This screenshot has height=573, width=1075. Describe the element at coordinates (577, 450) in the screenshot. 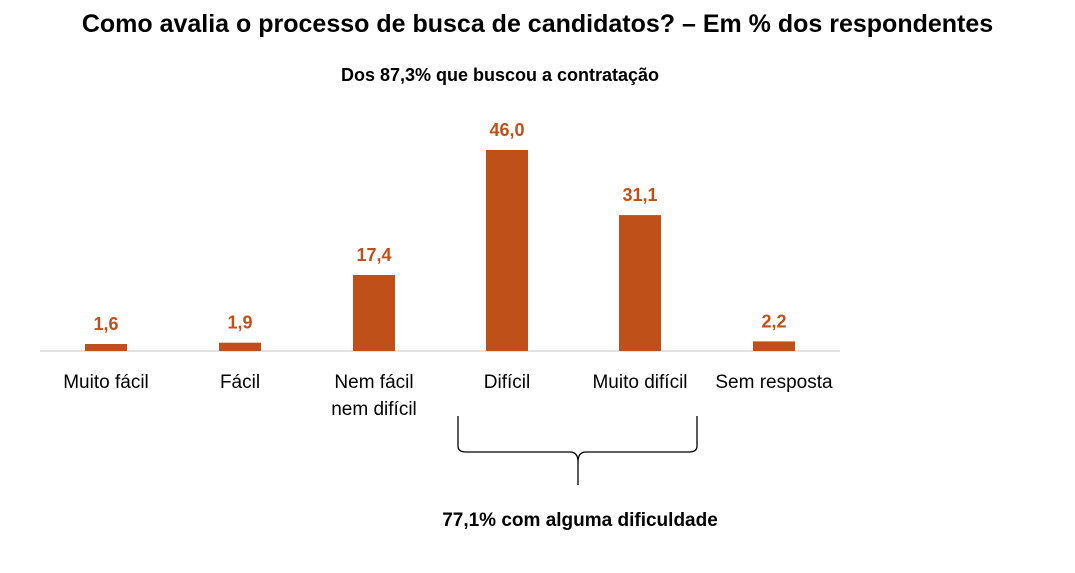

I see `grouping-bracket` at that location.